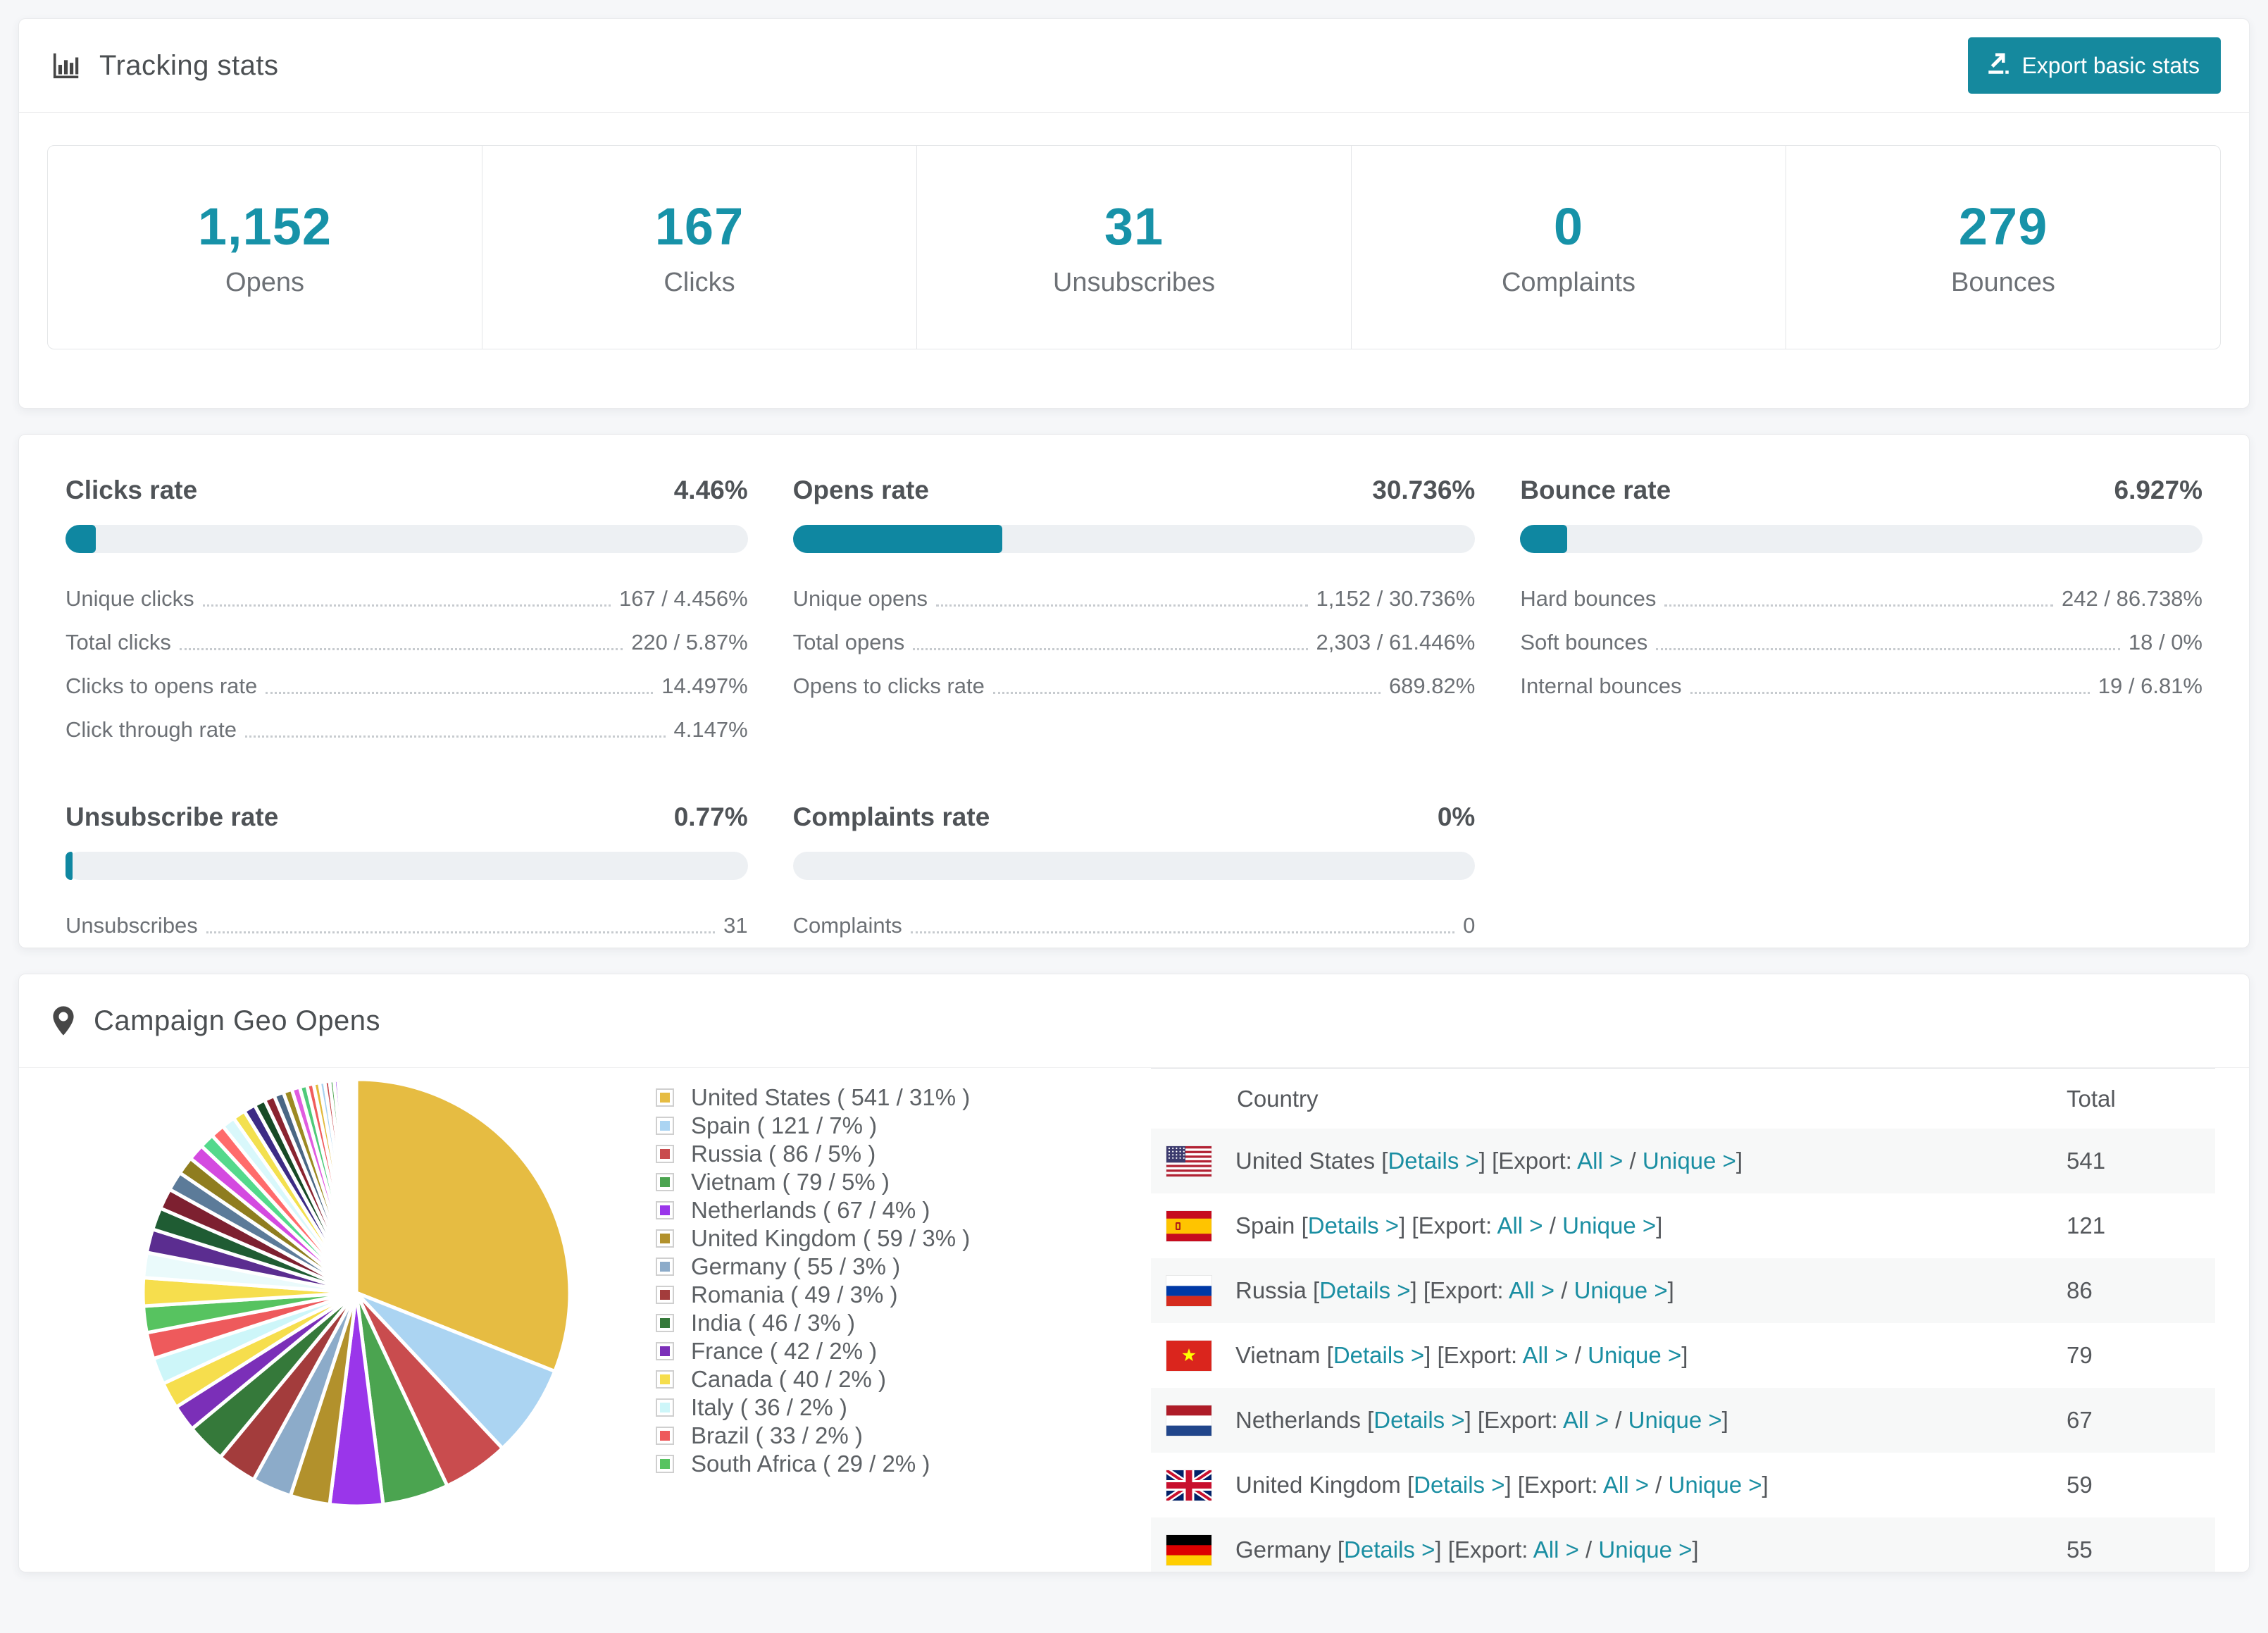 The height and width of the screenshot is (1633, 2268). Describe the element at coordinates (813, 1098) in the screenshot. I see `legend-item-united-states: United States ( 541 / 31% )` at that location.